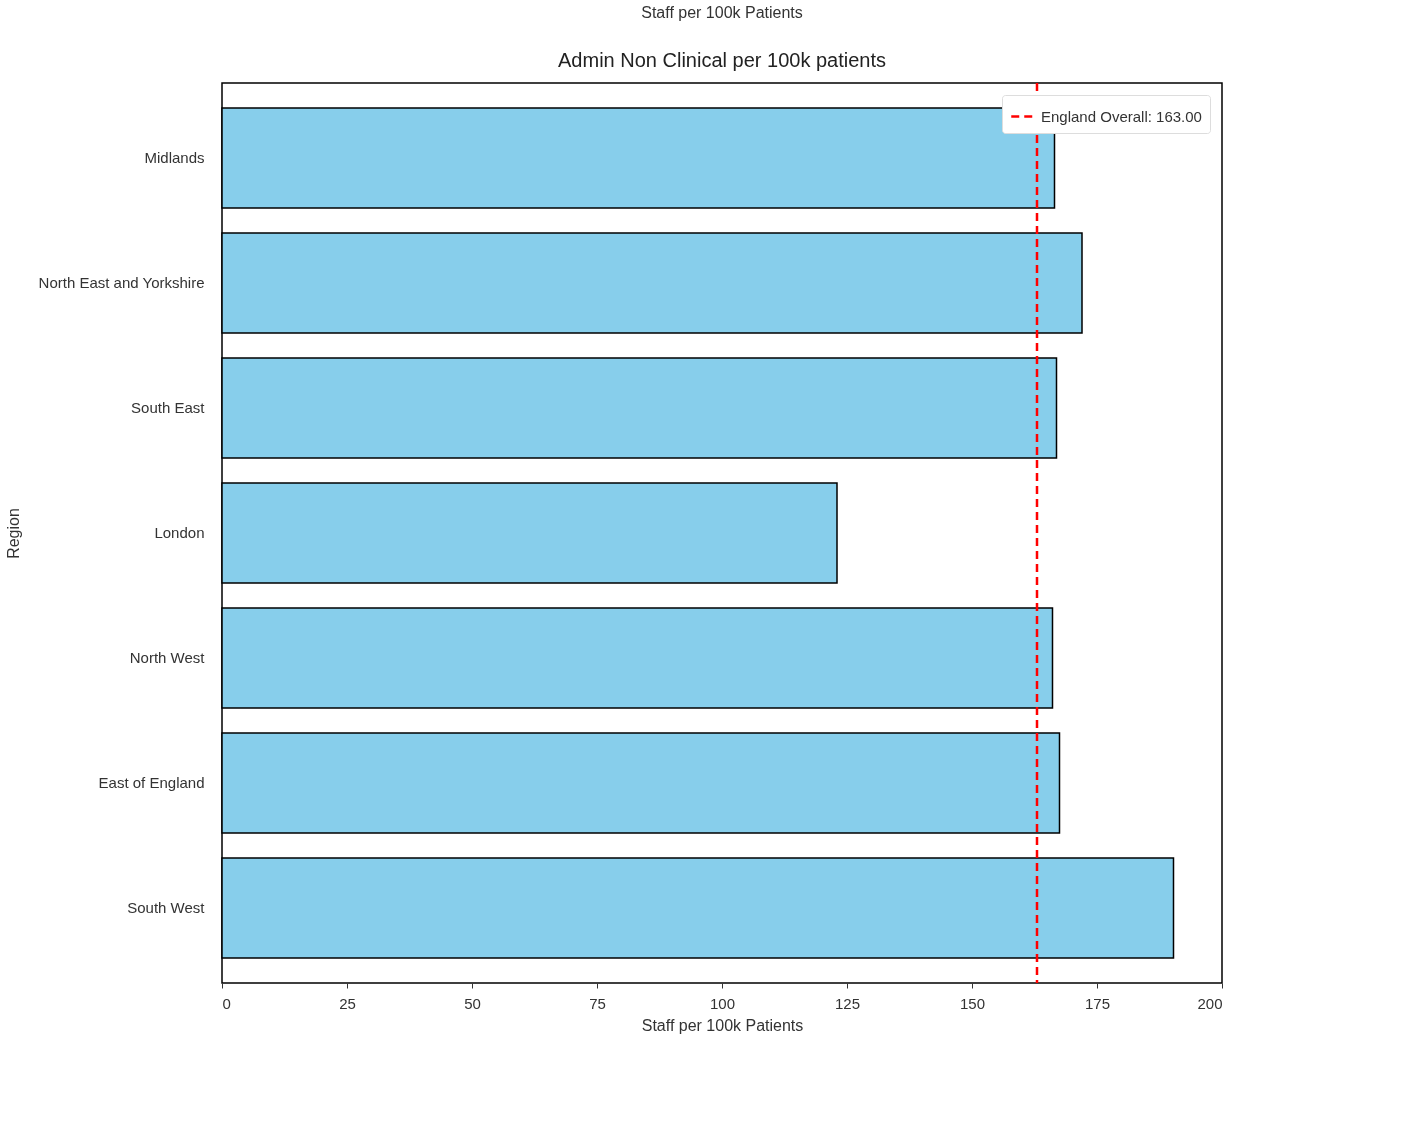 Image resolution: width=1422 pixels, height=1124 pixels. What do you see at coordinates (722, 12) in the screenshot?
I see `text: Staff per 100k Patients` at bounding box center [722, 12].